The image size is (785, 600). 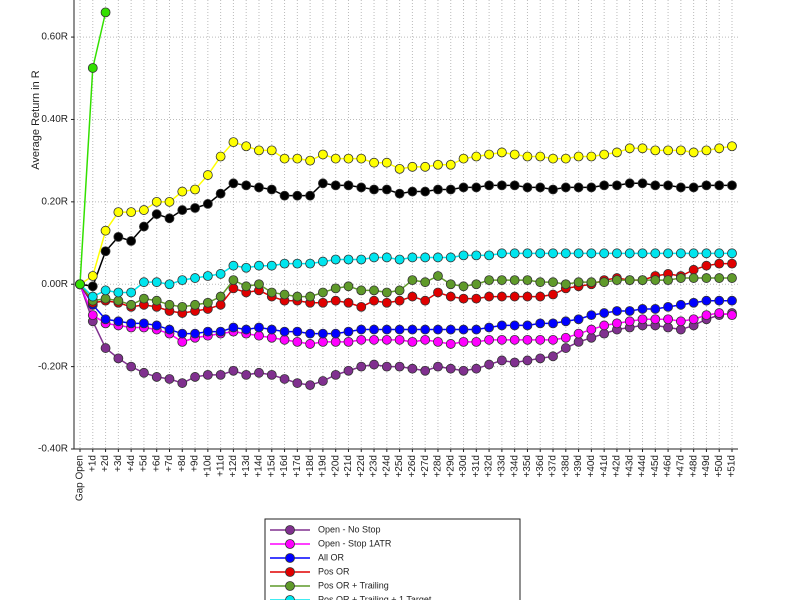 What do you see at coordinates (310, 466) in the screenshot?
I see `x-tick-label: +18d` at bounding box center [310, 466].